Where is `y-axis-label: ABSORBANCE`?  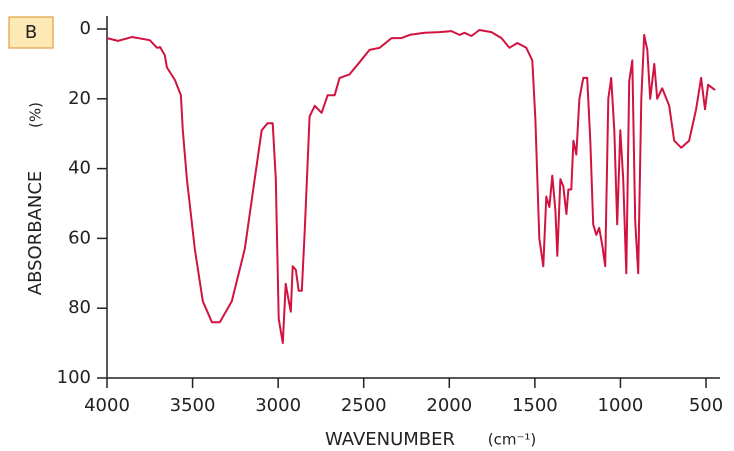
y-axis-label: ABSORBANCE is located at coordinates (35, 233).